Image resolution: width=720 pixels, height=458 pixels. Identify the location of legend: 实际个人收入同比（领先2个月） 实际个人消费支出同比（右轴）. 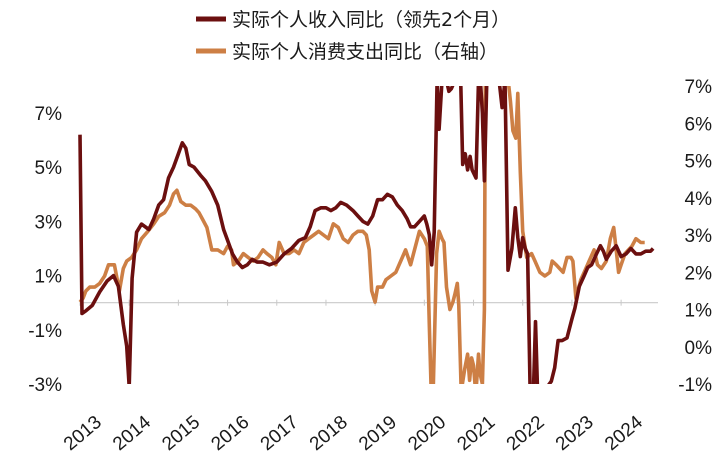
(353, 36).